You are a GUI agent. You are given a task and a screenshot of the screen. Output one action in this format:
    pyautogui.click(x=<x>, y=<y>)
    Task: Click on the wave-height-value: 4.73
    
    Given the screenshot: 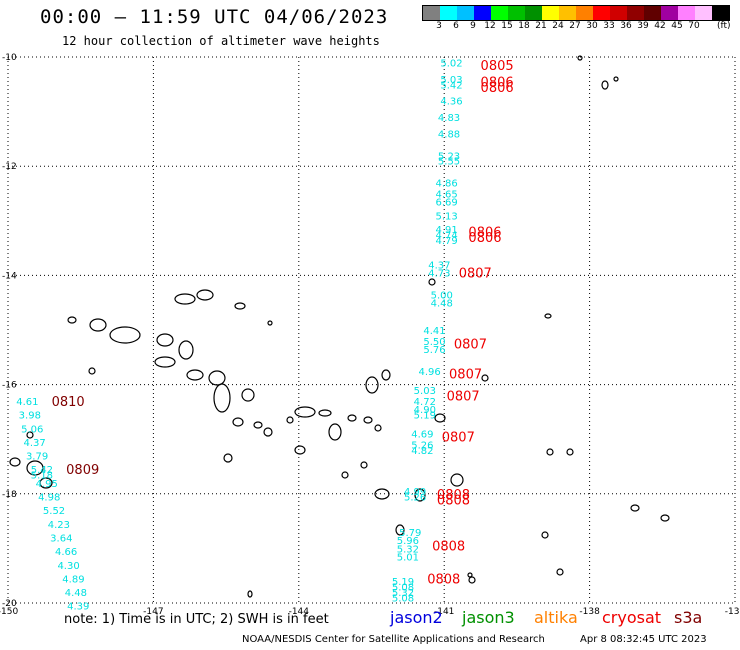 What is the action you would take?
    pyautogui.click(x=439, y=274)
    